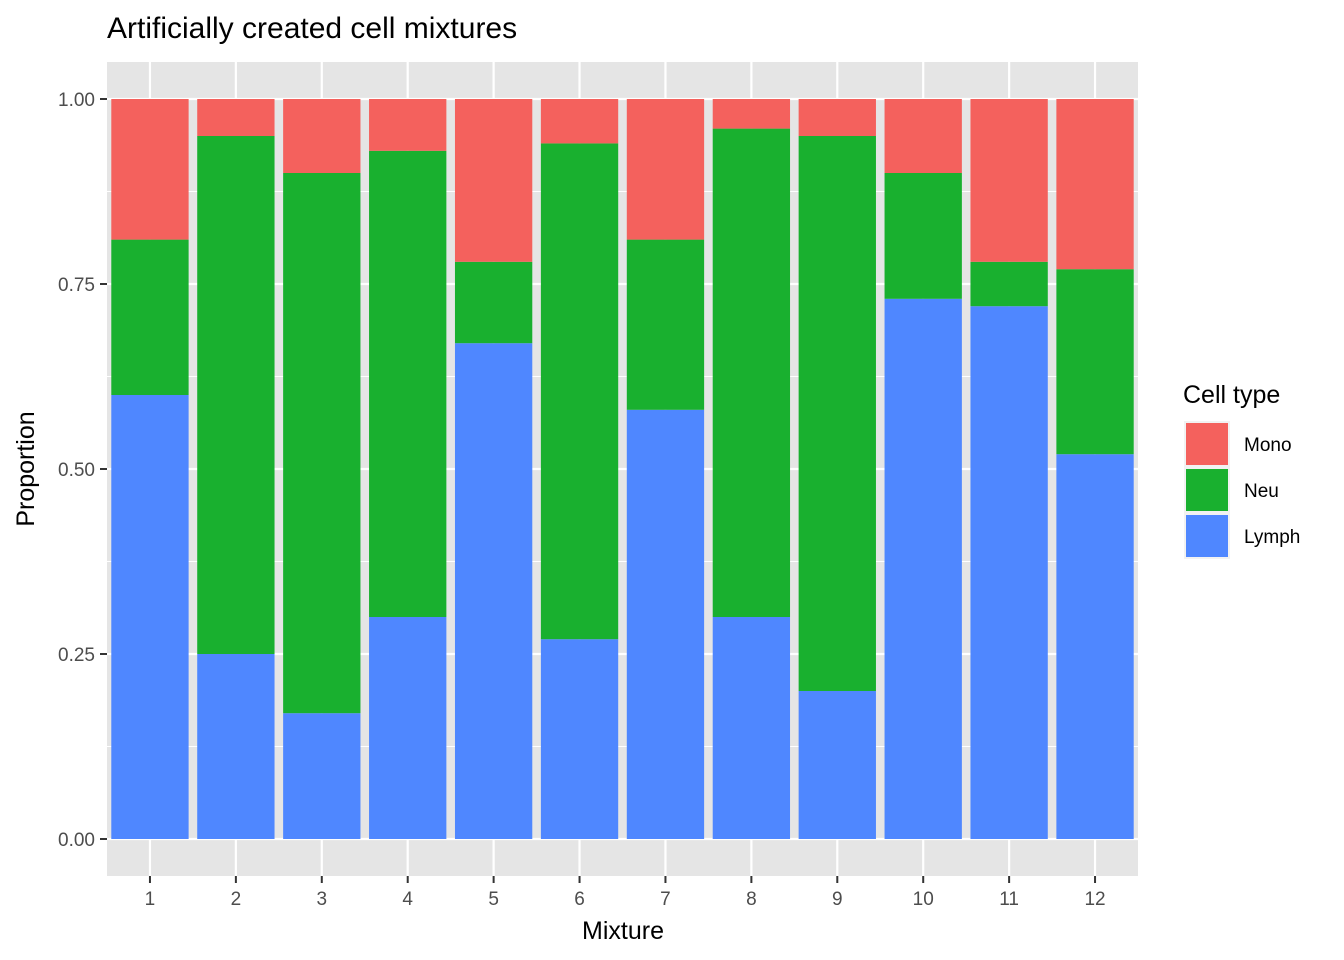 This screenshot has width=1344, height=960. Describe the element at coordinates (625, 893) in the screenshot. I see `x-axis: 1 2 3 4 5 6 7 8 9 10 11 12` at that location.